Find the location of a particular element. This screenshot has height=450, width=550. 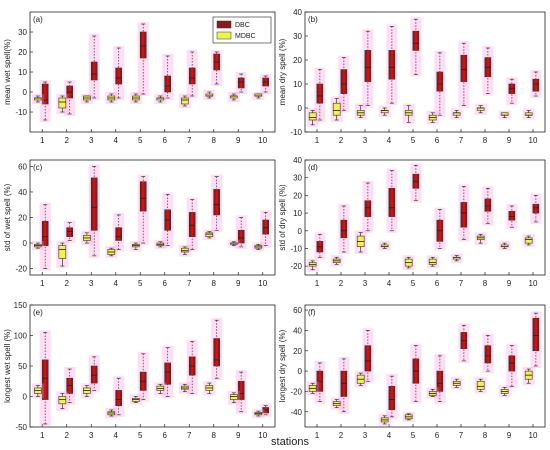

panel-label: (f) is located at coordinates (312, 312).